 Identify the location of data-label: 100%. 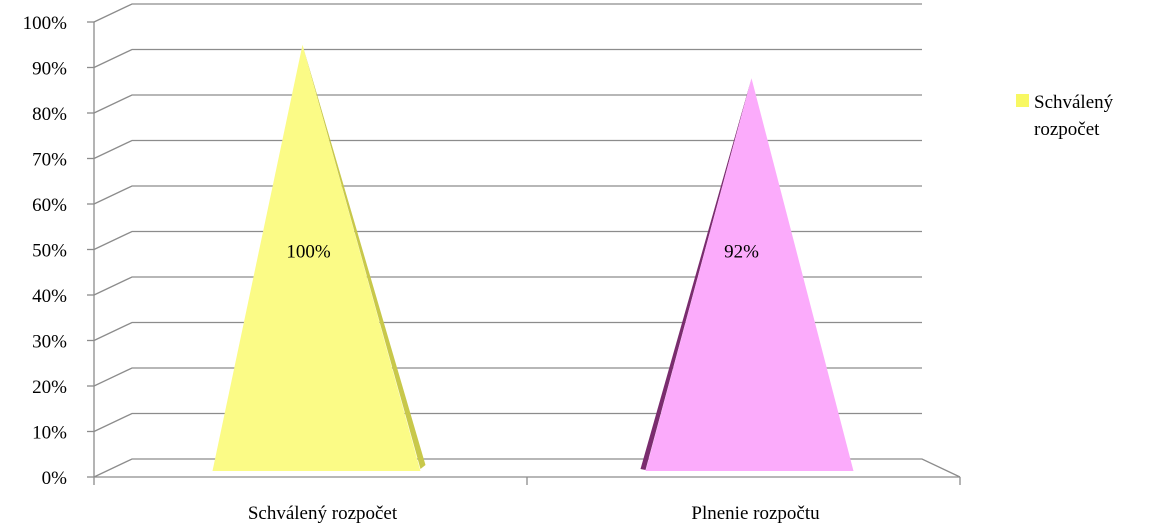
(308, 252).